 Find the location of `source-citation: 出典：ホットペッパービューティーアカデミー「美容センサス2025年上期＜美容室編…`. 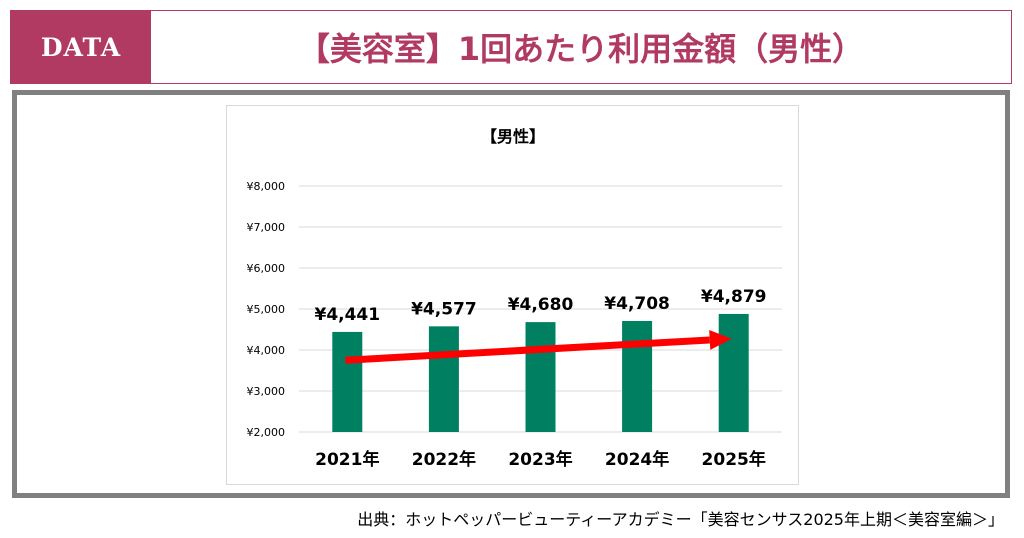

source-citation: 出典：ホットペッパービューティーアカデミー「美容センサス2025年上期＜美容室編… is located at coordinates (680, 519).